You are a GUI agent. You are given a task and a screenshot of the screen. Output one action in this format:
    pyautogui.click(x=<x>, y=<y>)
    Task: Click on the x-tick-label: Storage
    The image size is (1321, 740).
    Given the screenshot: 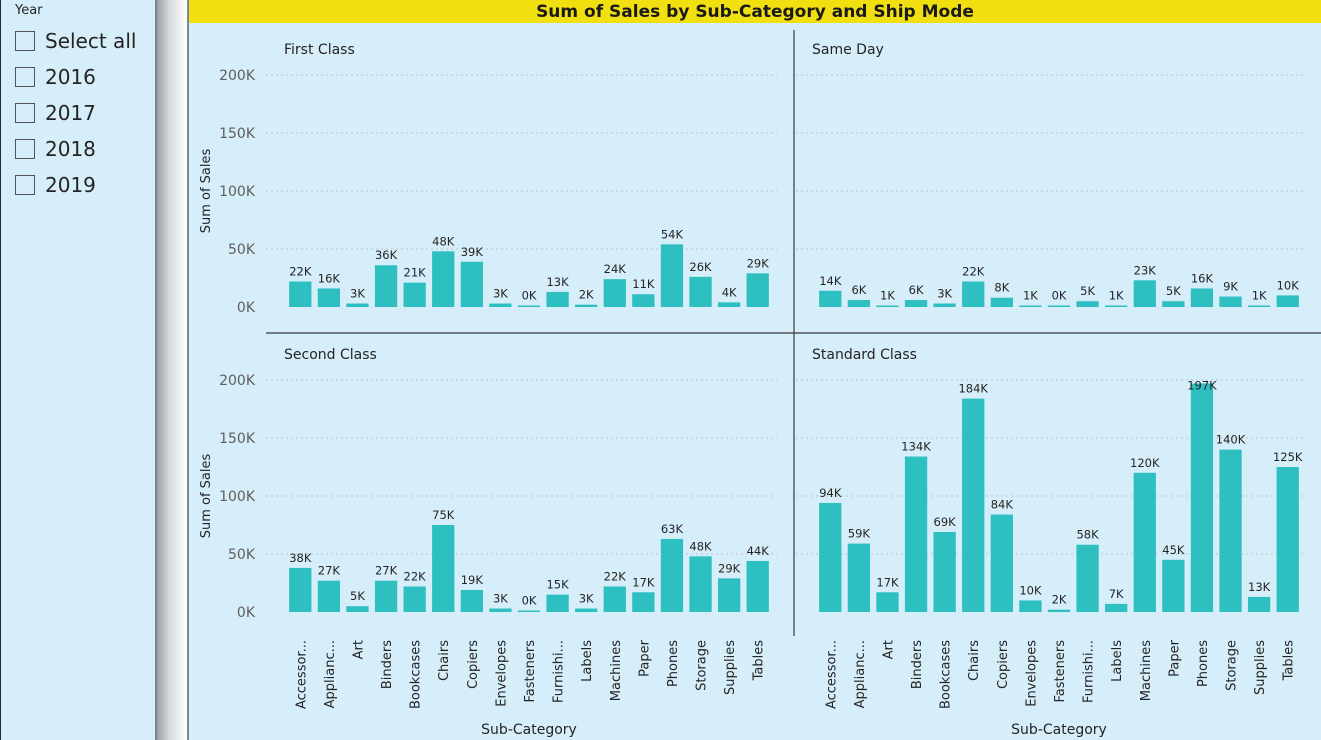 What is the action you would take?
    pyautogui.click(x=702, y=665)
    